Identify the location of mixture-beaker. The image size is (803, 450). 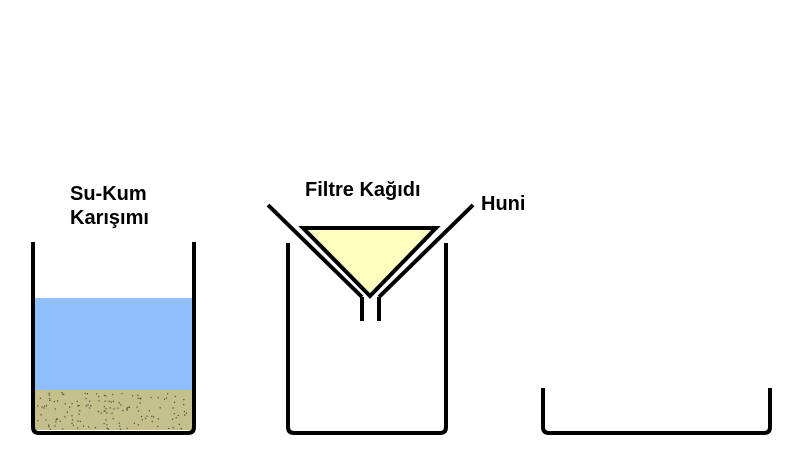
(113, 338).